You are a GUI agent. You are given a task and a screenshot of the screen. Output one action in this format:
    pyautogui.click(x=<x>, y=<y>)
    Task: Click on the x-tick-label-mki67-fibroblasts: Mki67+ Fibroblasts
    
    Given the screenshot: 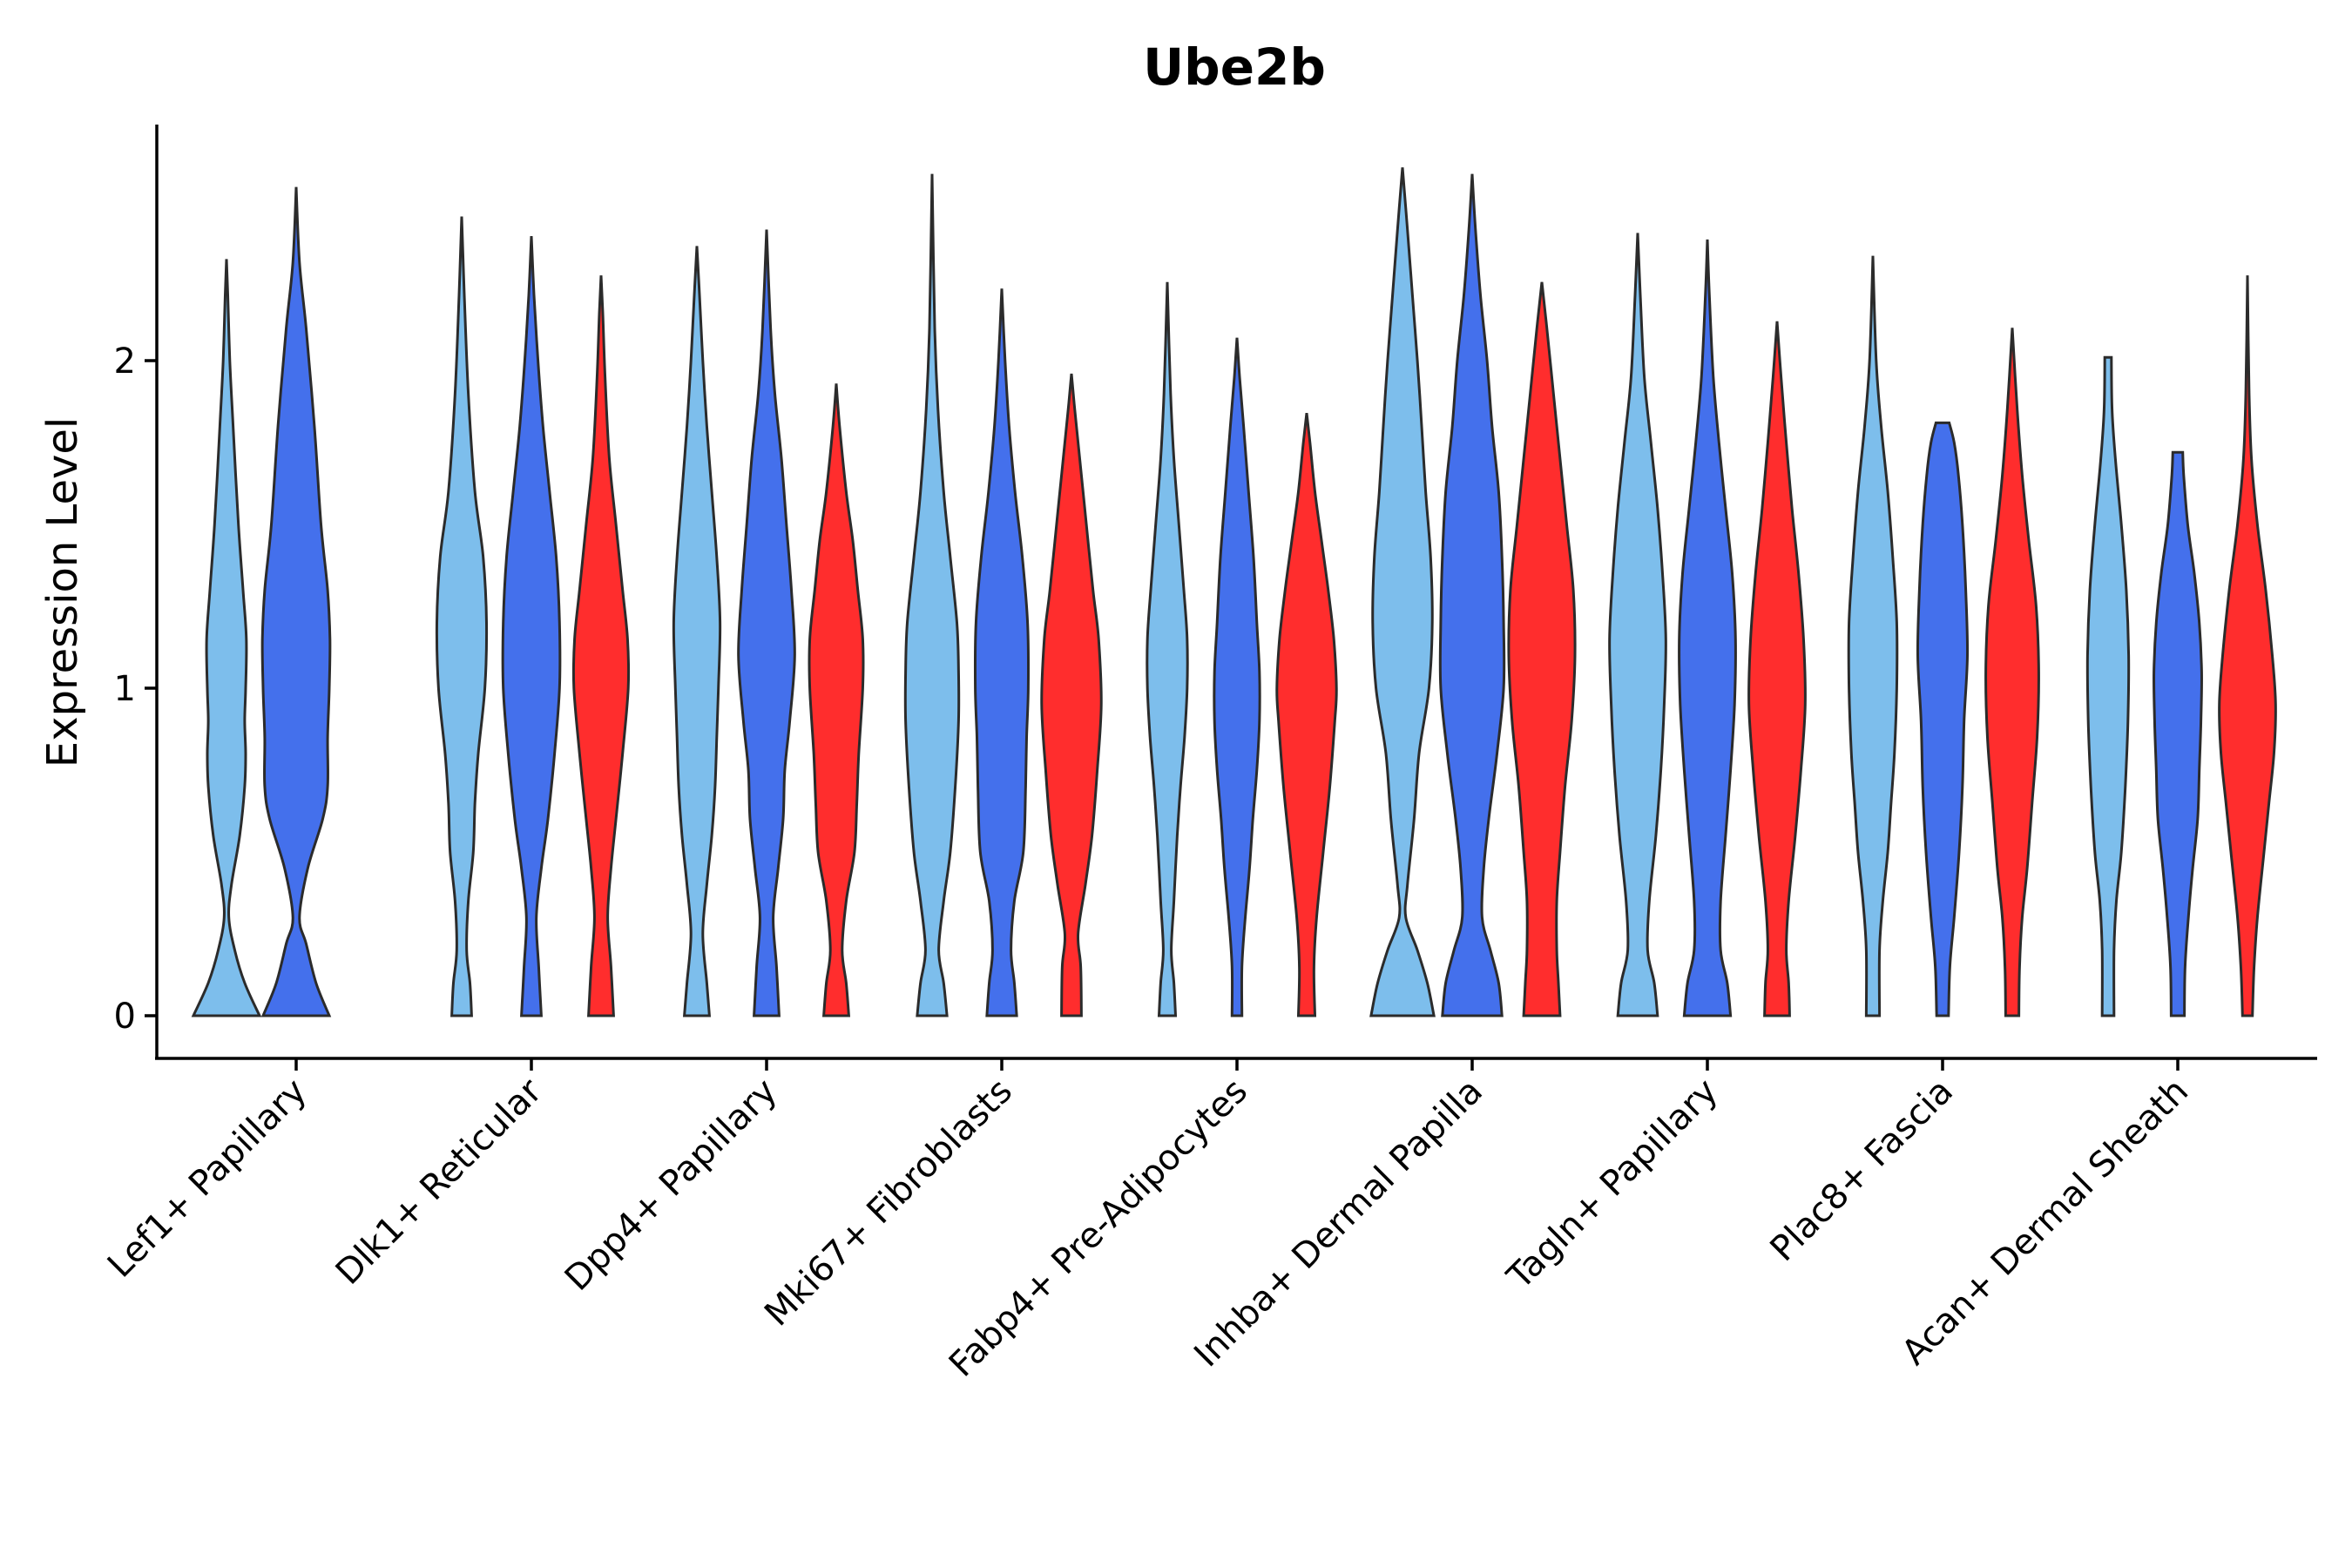 What is the action you would take?
    pyautogui.click(x=889, y=1203)
    